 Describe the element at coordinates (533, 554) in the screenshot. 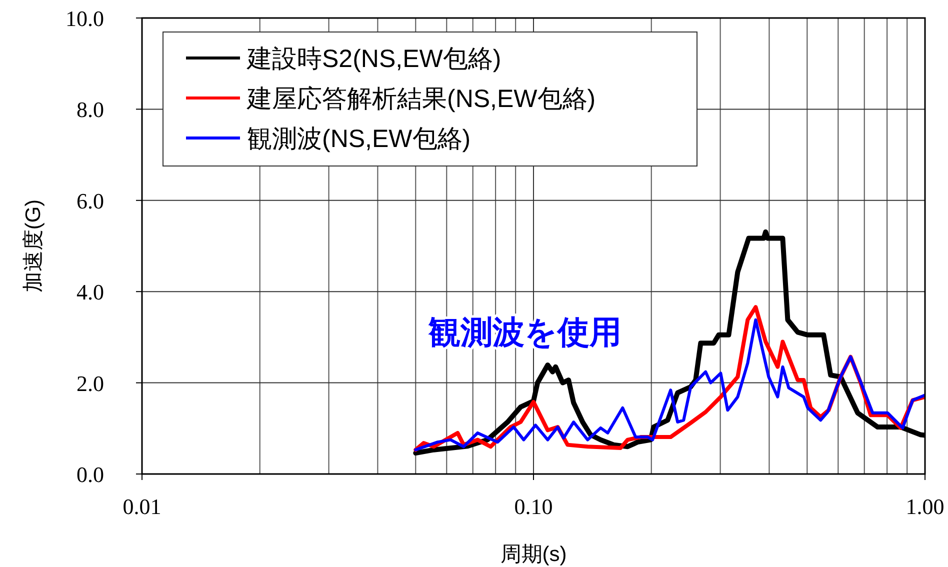

I see `x-axis-title: 周期(s)` at that location.